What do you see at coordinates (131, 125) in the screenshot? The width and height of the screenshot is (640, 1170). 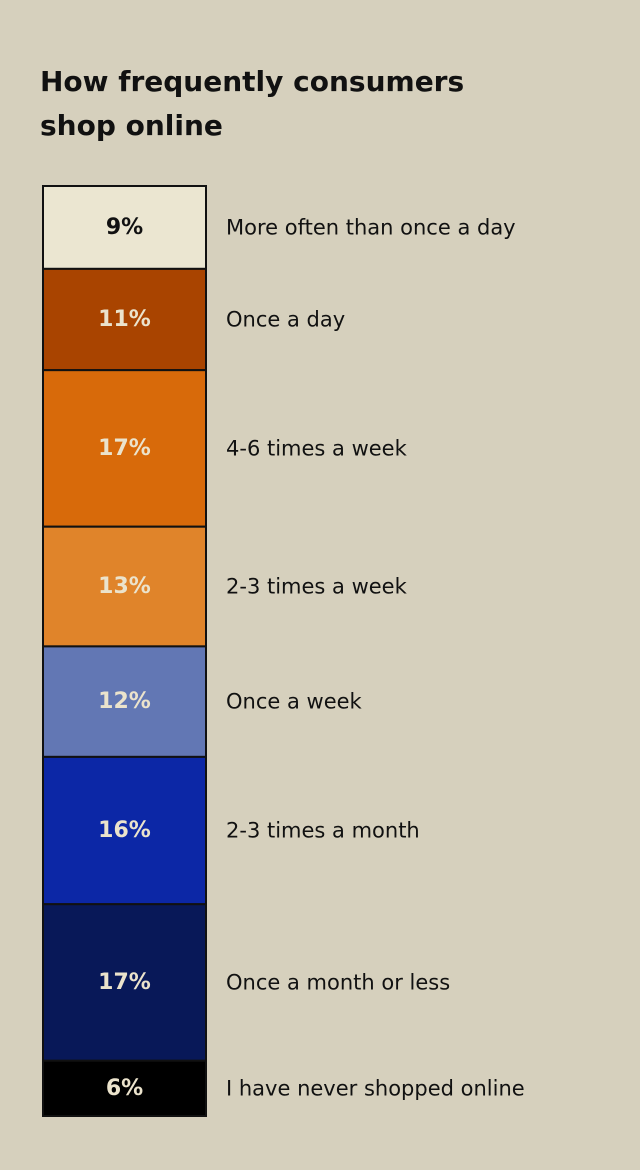 I see `chart-title-line-2: shop online` at bounding box center [131, 125].